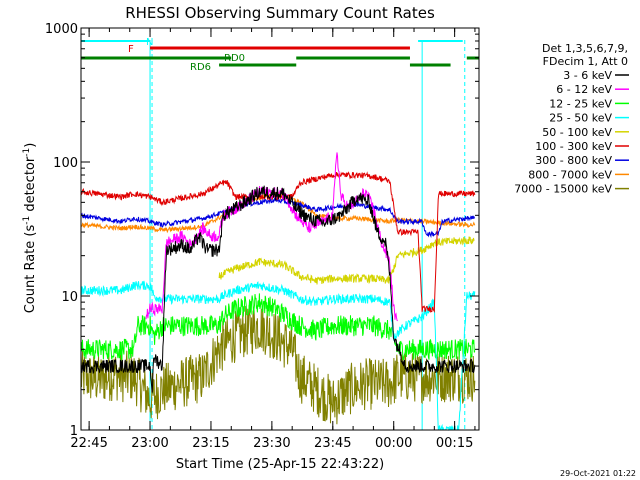 The image size is (640, 480). Describe the element at coordinates (454, 443) in the screenshot. I see `x-tick-label-7: 00:15` at that location.